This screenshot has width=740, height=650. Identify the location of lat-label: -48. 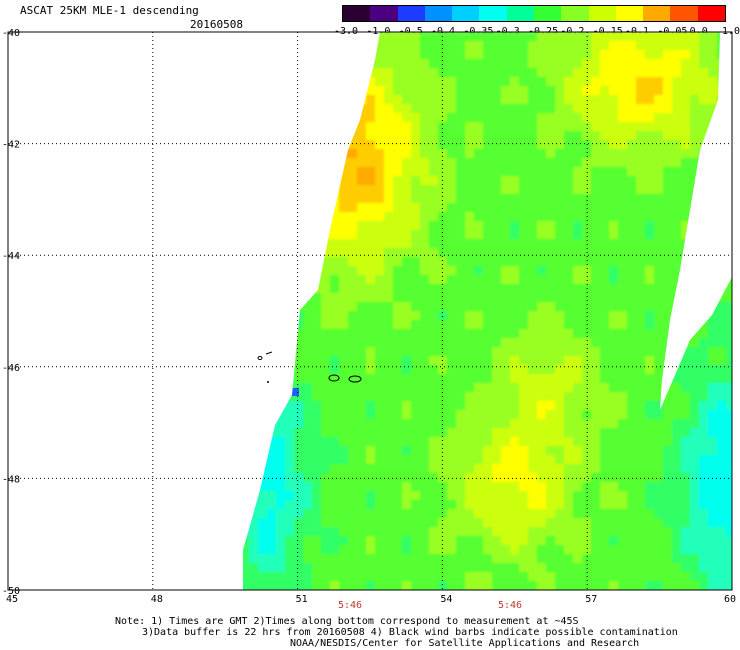
(11, 479).